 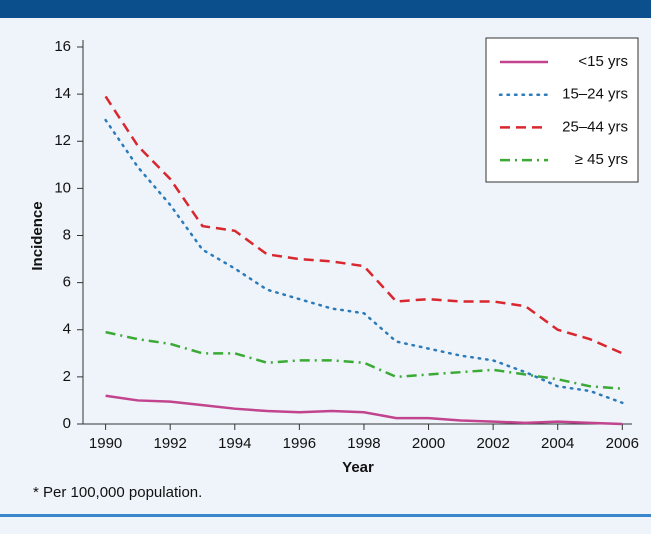 I want to click on x-tick-label: 2006, so click(x=622, y=443).